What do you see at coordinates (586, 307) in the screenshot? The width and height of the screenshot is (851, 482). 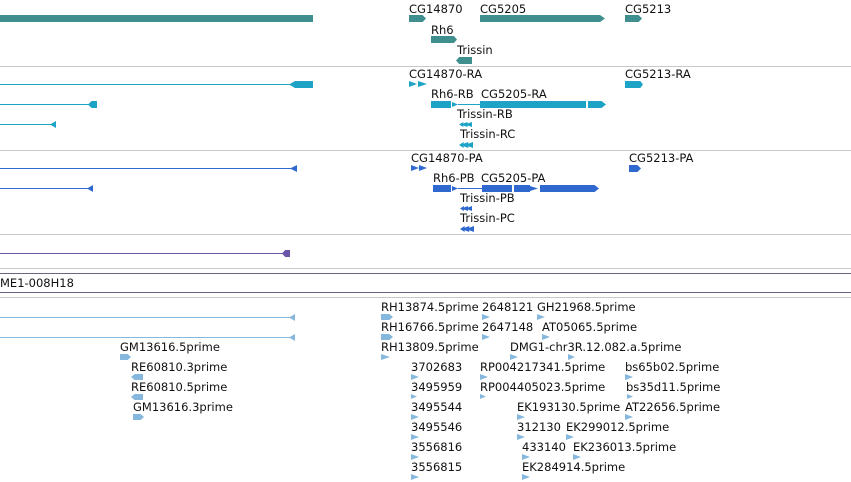 I see `est-label: GH21968.5prime` at bounding box center [586, 307].